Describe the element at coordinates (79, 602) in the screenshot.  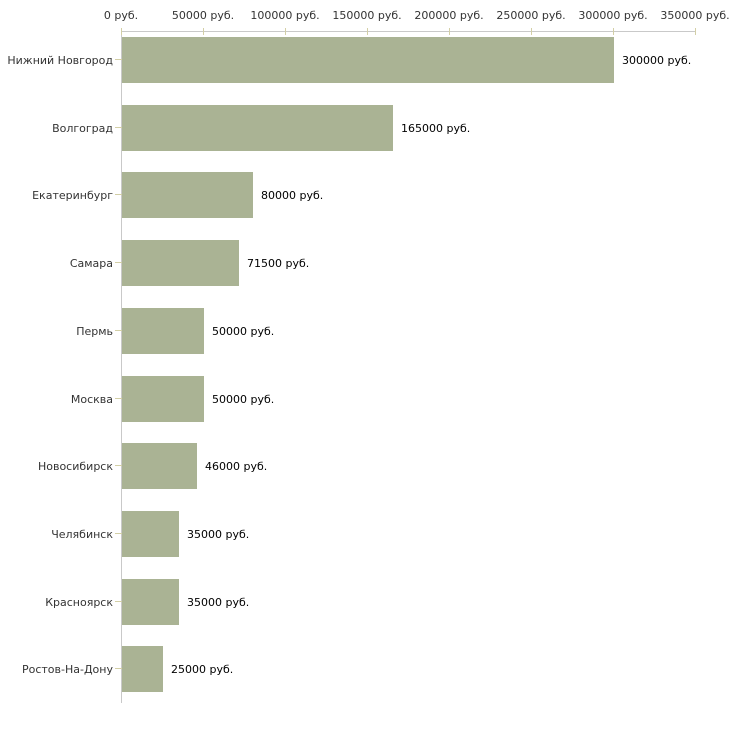
I see `category-label: Красноярск` at that location.